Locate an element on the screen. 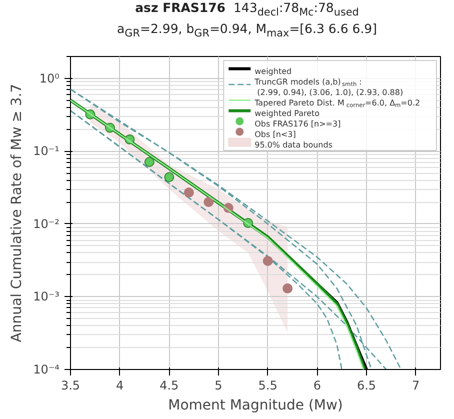 The width and height of the screenshot is (454, 419). legend-label: Obs FRAS176 [n>=3] is located at coordinates (297, 124).